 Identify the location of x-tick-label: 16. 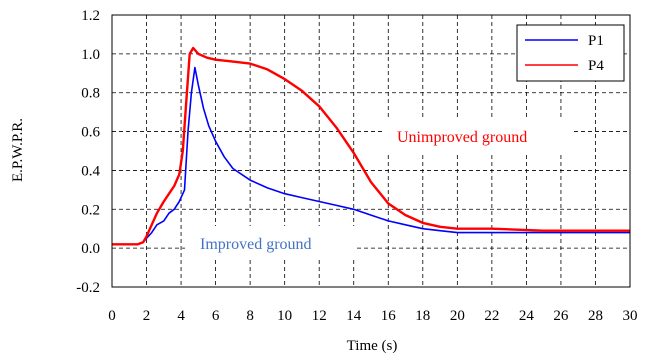
(389, 316).